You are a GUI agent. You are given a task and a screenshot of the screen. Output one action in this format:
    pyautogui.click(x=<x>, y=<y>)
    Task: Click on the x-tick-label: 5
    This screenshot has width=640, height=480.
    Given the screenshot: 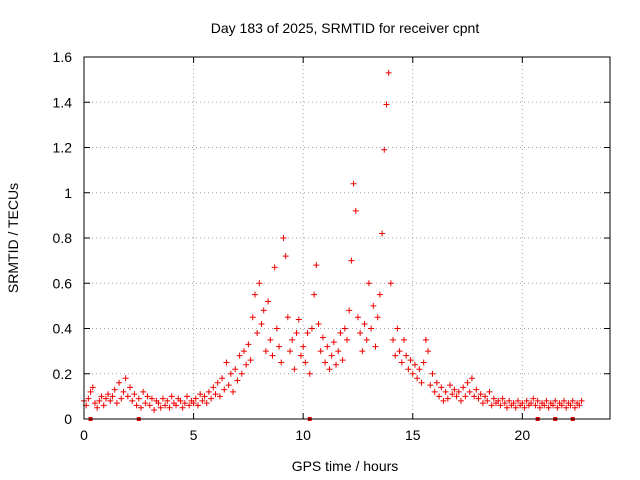 What is the action you would take?
    pyautogui.click(x=194, y=435)
    